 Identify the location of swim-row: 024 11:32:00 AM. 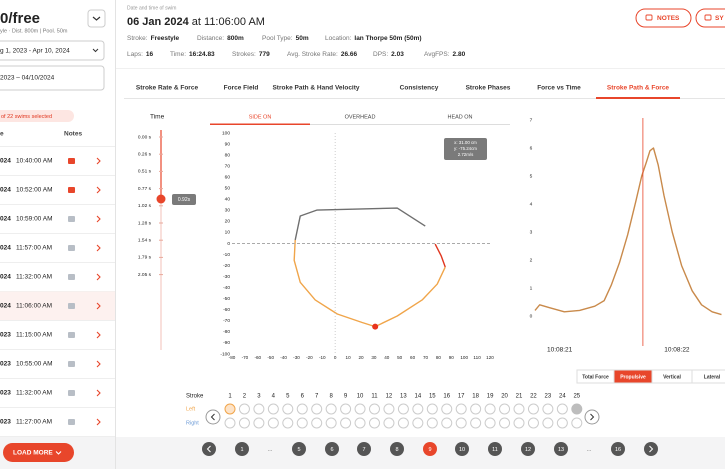
(57, 282).